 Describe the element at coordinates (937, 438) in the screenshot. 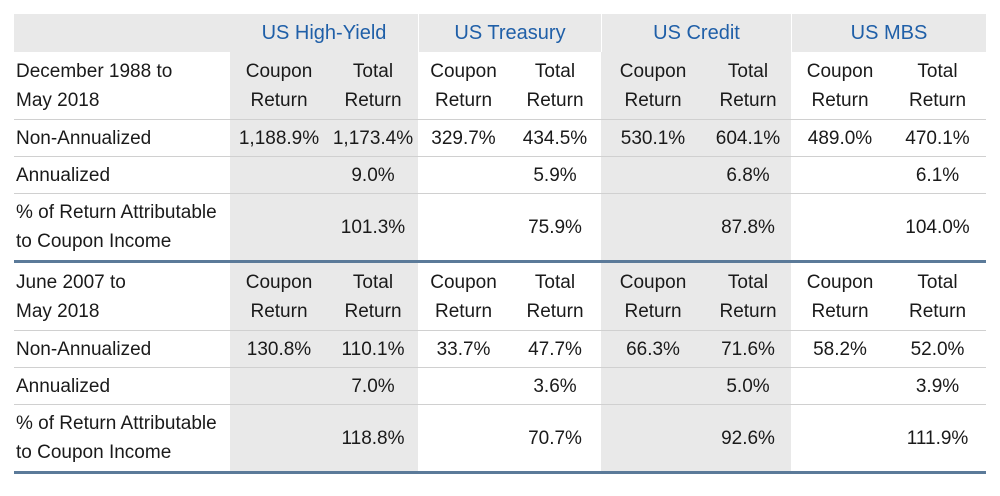

I see `table-cell: 111.9%` at that location.